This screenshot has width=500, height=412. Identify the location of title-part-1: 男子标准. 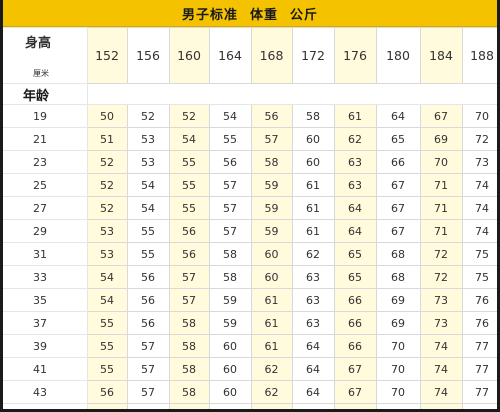
(209, 15).